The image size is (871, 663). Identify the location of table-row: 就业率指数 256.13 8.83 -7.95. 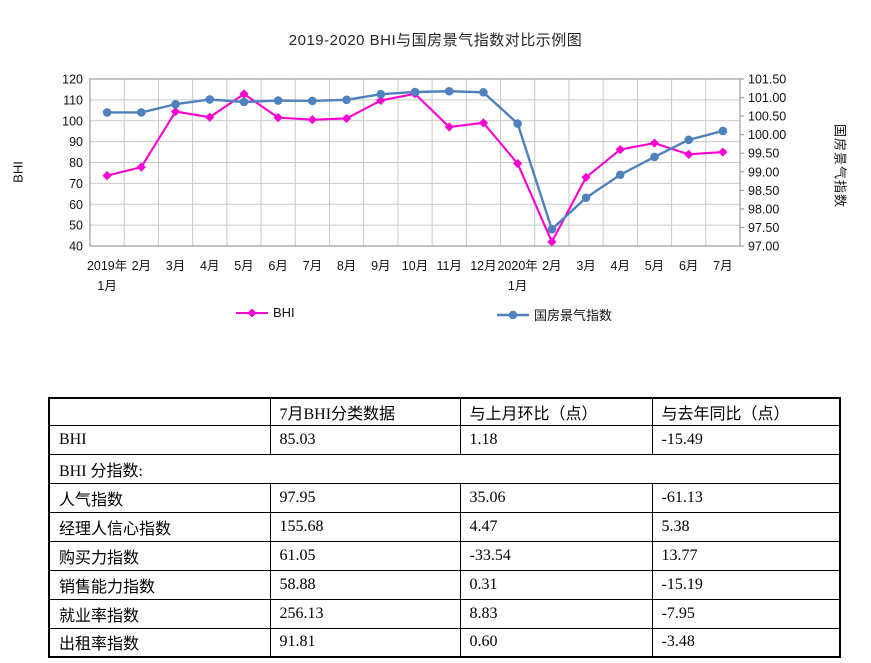
(444, 613).